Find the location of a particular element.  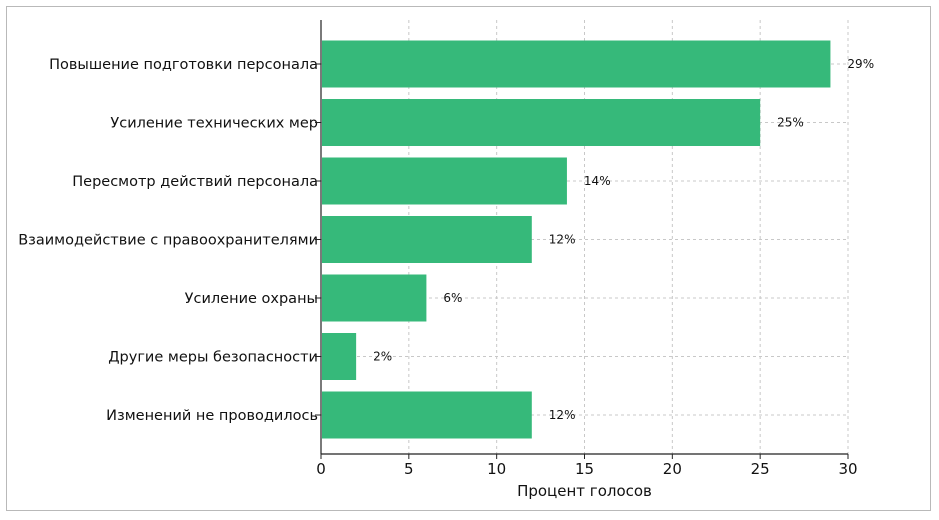

category-label: Взаимодействие с правоохранителями is located at coordinates (168, 241).